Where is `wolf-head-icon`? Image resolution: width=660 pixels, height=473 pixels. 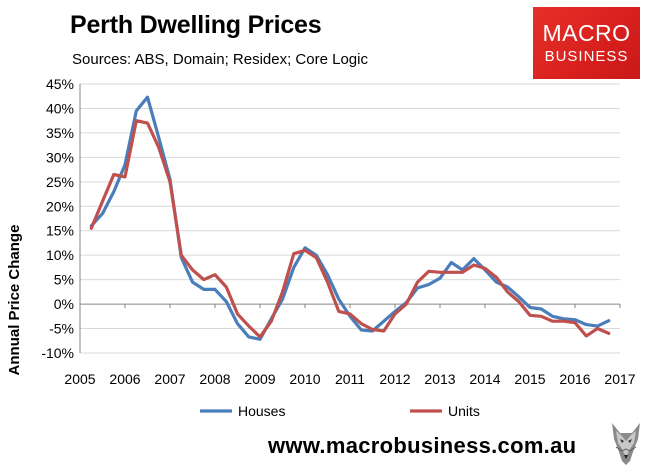
wolf-head-icon is located at coordinates (626, 443).